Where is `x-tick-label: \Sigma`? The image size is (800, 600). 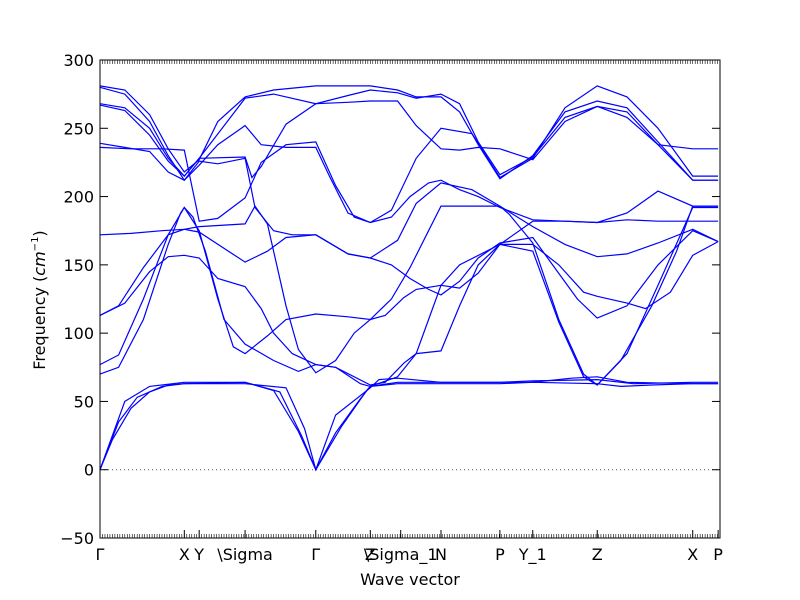
x-tick-label: \Sigma is located at coordinates (245, 554).